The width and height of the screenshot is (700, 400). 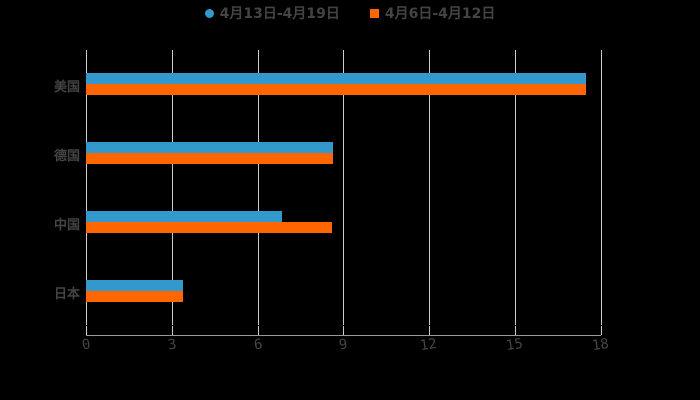 I want to click on category-label: 日本, so click(x=66, y=294).